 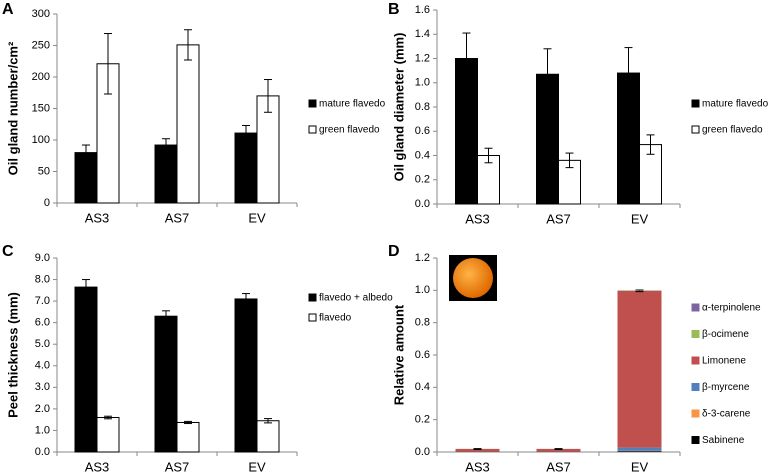 What do you see at coordinates (41, 45) in the screenshot?
I see `y-tick-label: 250` at bounding box center [41, 45].